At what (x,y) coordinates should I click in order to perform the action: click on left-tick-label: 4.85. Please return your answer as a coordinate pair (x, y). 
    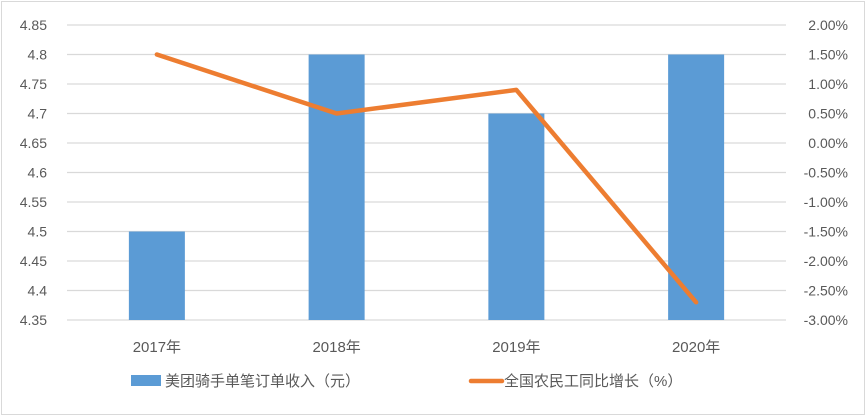
    Looking at the image, I should click on (33, 25).